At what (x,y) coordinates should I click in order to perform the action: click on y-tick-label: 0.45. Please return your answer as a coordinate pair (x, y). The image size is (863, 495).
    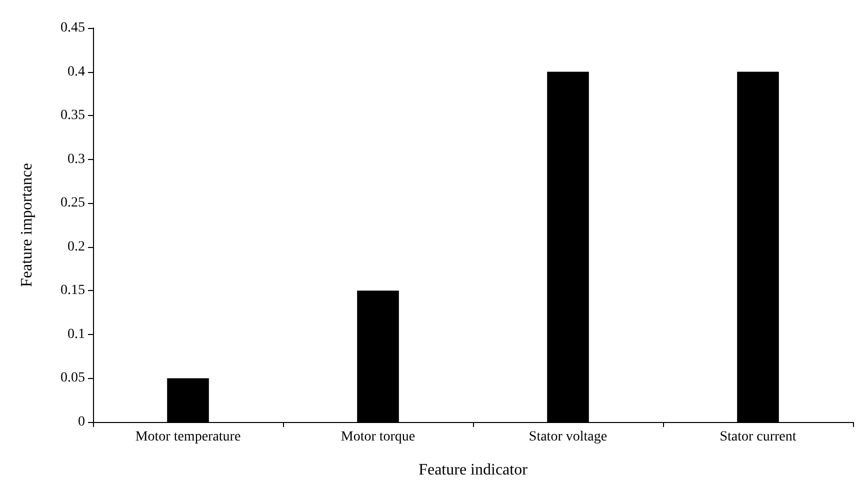
    Looking at the image, I should click on (72, 28).